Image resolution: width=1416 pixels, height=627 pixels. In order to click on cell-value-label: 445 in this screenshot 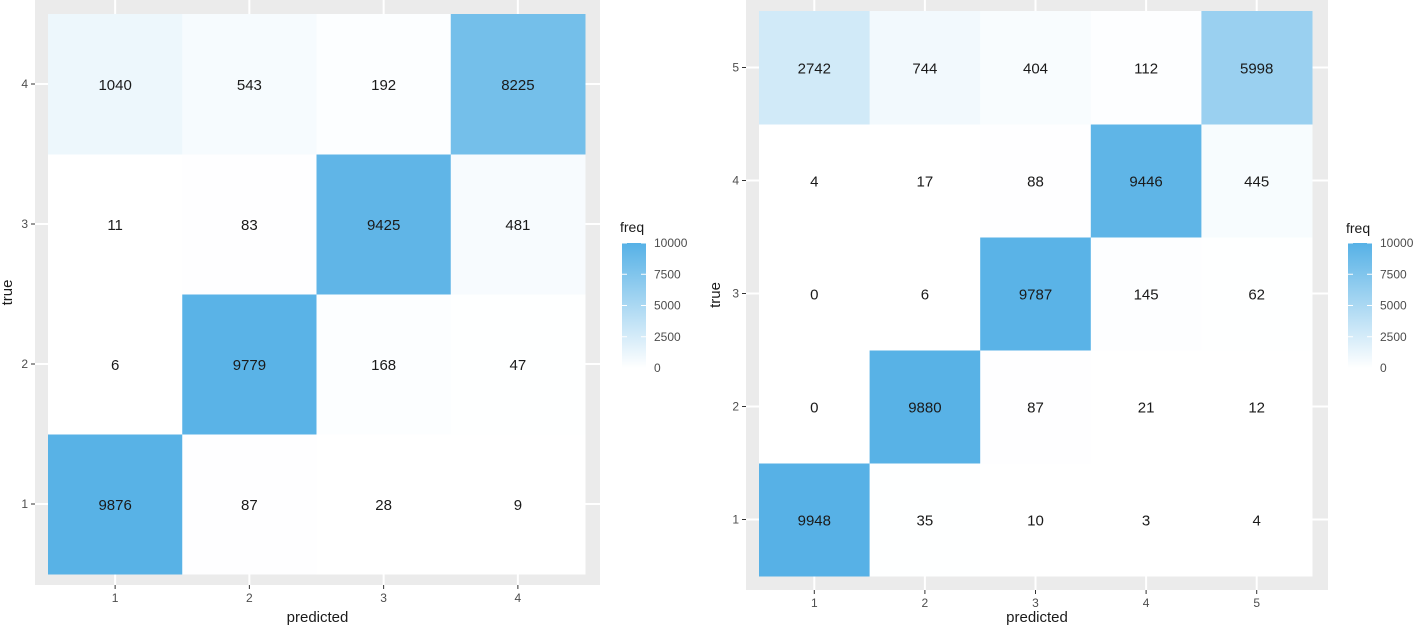, I will do `click(1256, 182)`.